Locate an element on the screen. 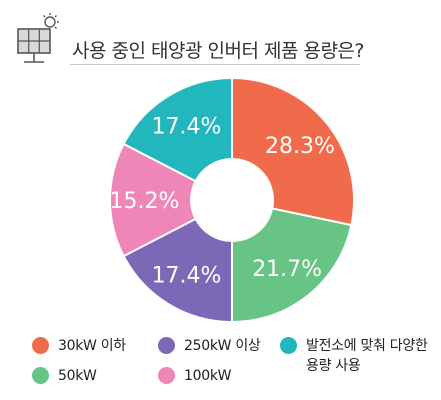 The height and width of the screenshot is (400, 441). slice-50kw is located at coordinates (292, 265).